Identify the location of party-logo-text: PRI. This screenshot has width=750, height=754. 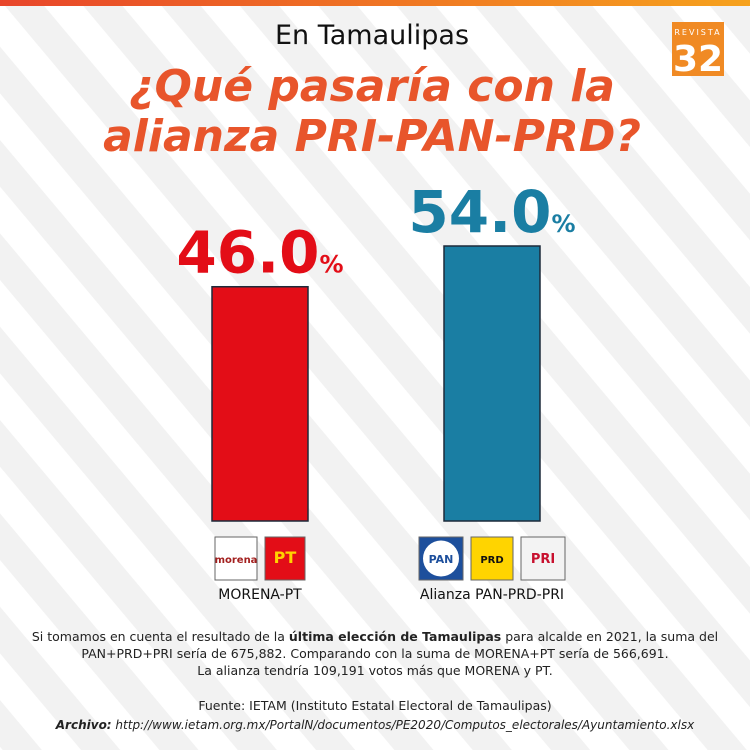
(543, 559).